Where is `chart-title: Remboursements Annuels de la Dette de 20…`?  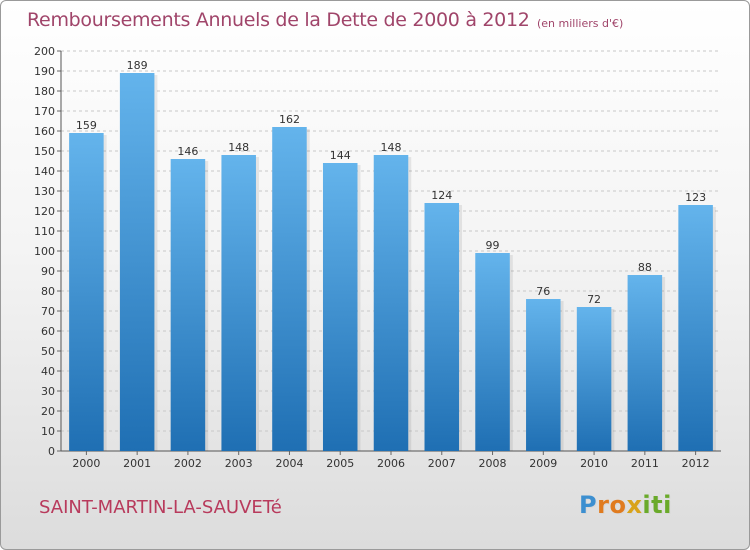 chart-title: Remboursements Annuels de la Dette de 20… is located at coordinates (278, 20).